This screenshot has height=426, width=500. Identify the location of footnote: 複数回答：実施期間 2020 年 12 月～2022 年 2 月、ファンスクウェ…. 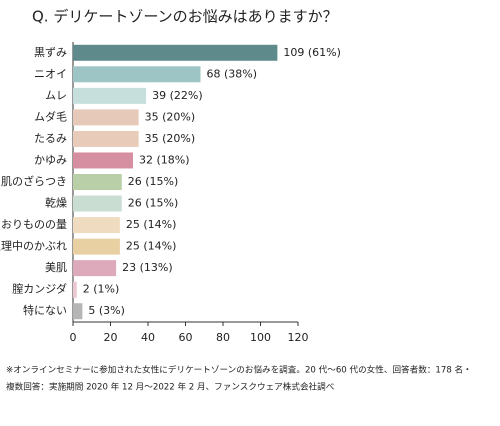
(170, 387).